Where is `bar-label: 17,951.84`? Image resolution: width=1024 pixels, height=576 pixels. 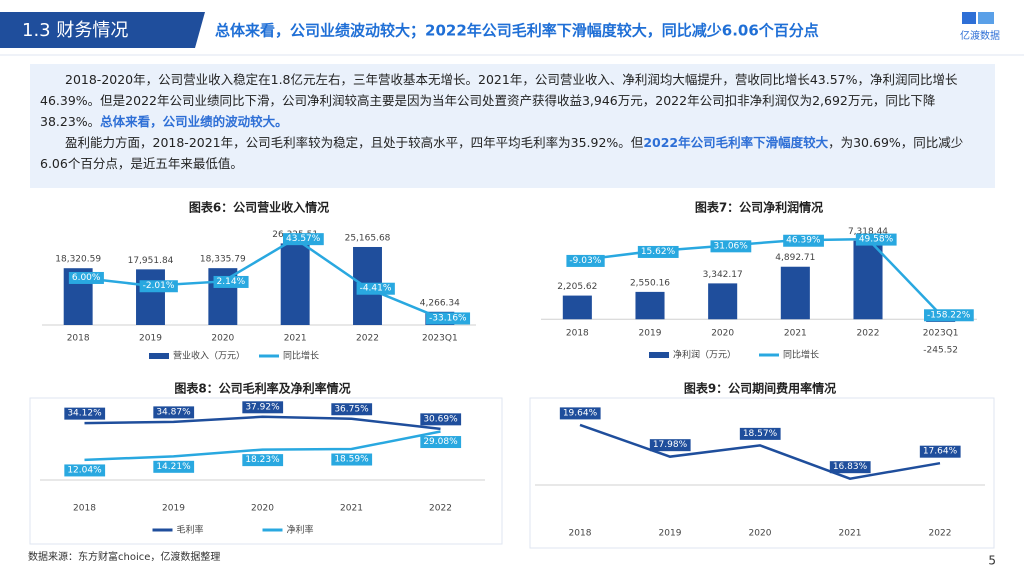 bar-label: 17,951.84 is located at coordinates (151, 261).